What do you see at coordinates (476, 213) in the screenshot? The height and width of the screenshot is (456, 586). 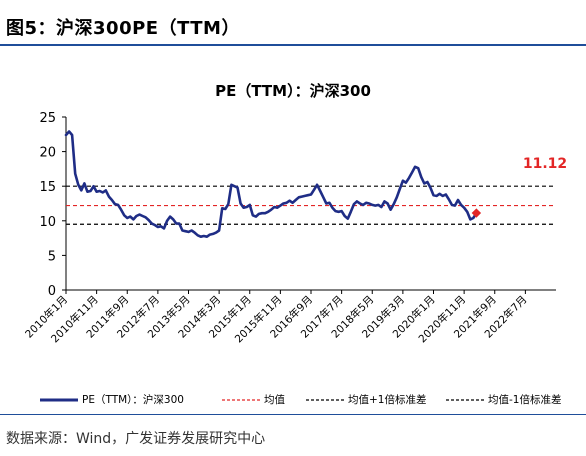 I see `current-value-marker` at bounding box center [476, 213].